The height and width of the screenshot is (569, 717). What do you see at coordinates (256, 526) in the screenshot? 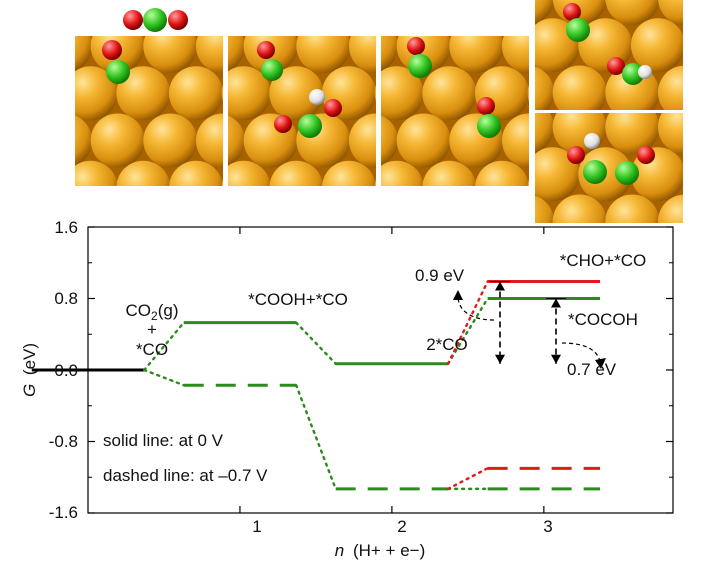
I see `x-tick-label: 1` at bounding box center [256, 526].